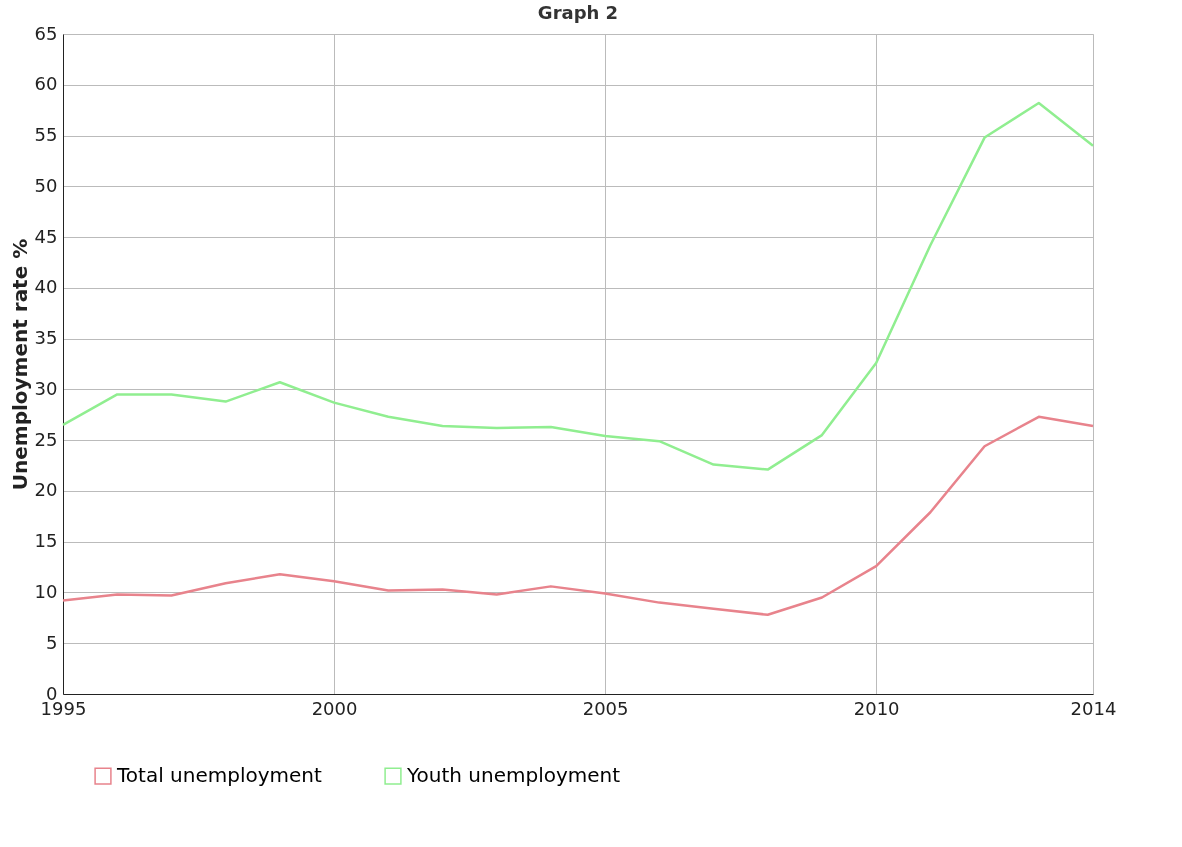  What do you see at coordinates (1093, 708) in the screenshot?
I see `x-tick-label: 2014` at bounding box center [1093, 708].